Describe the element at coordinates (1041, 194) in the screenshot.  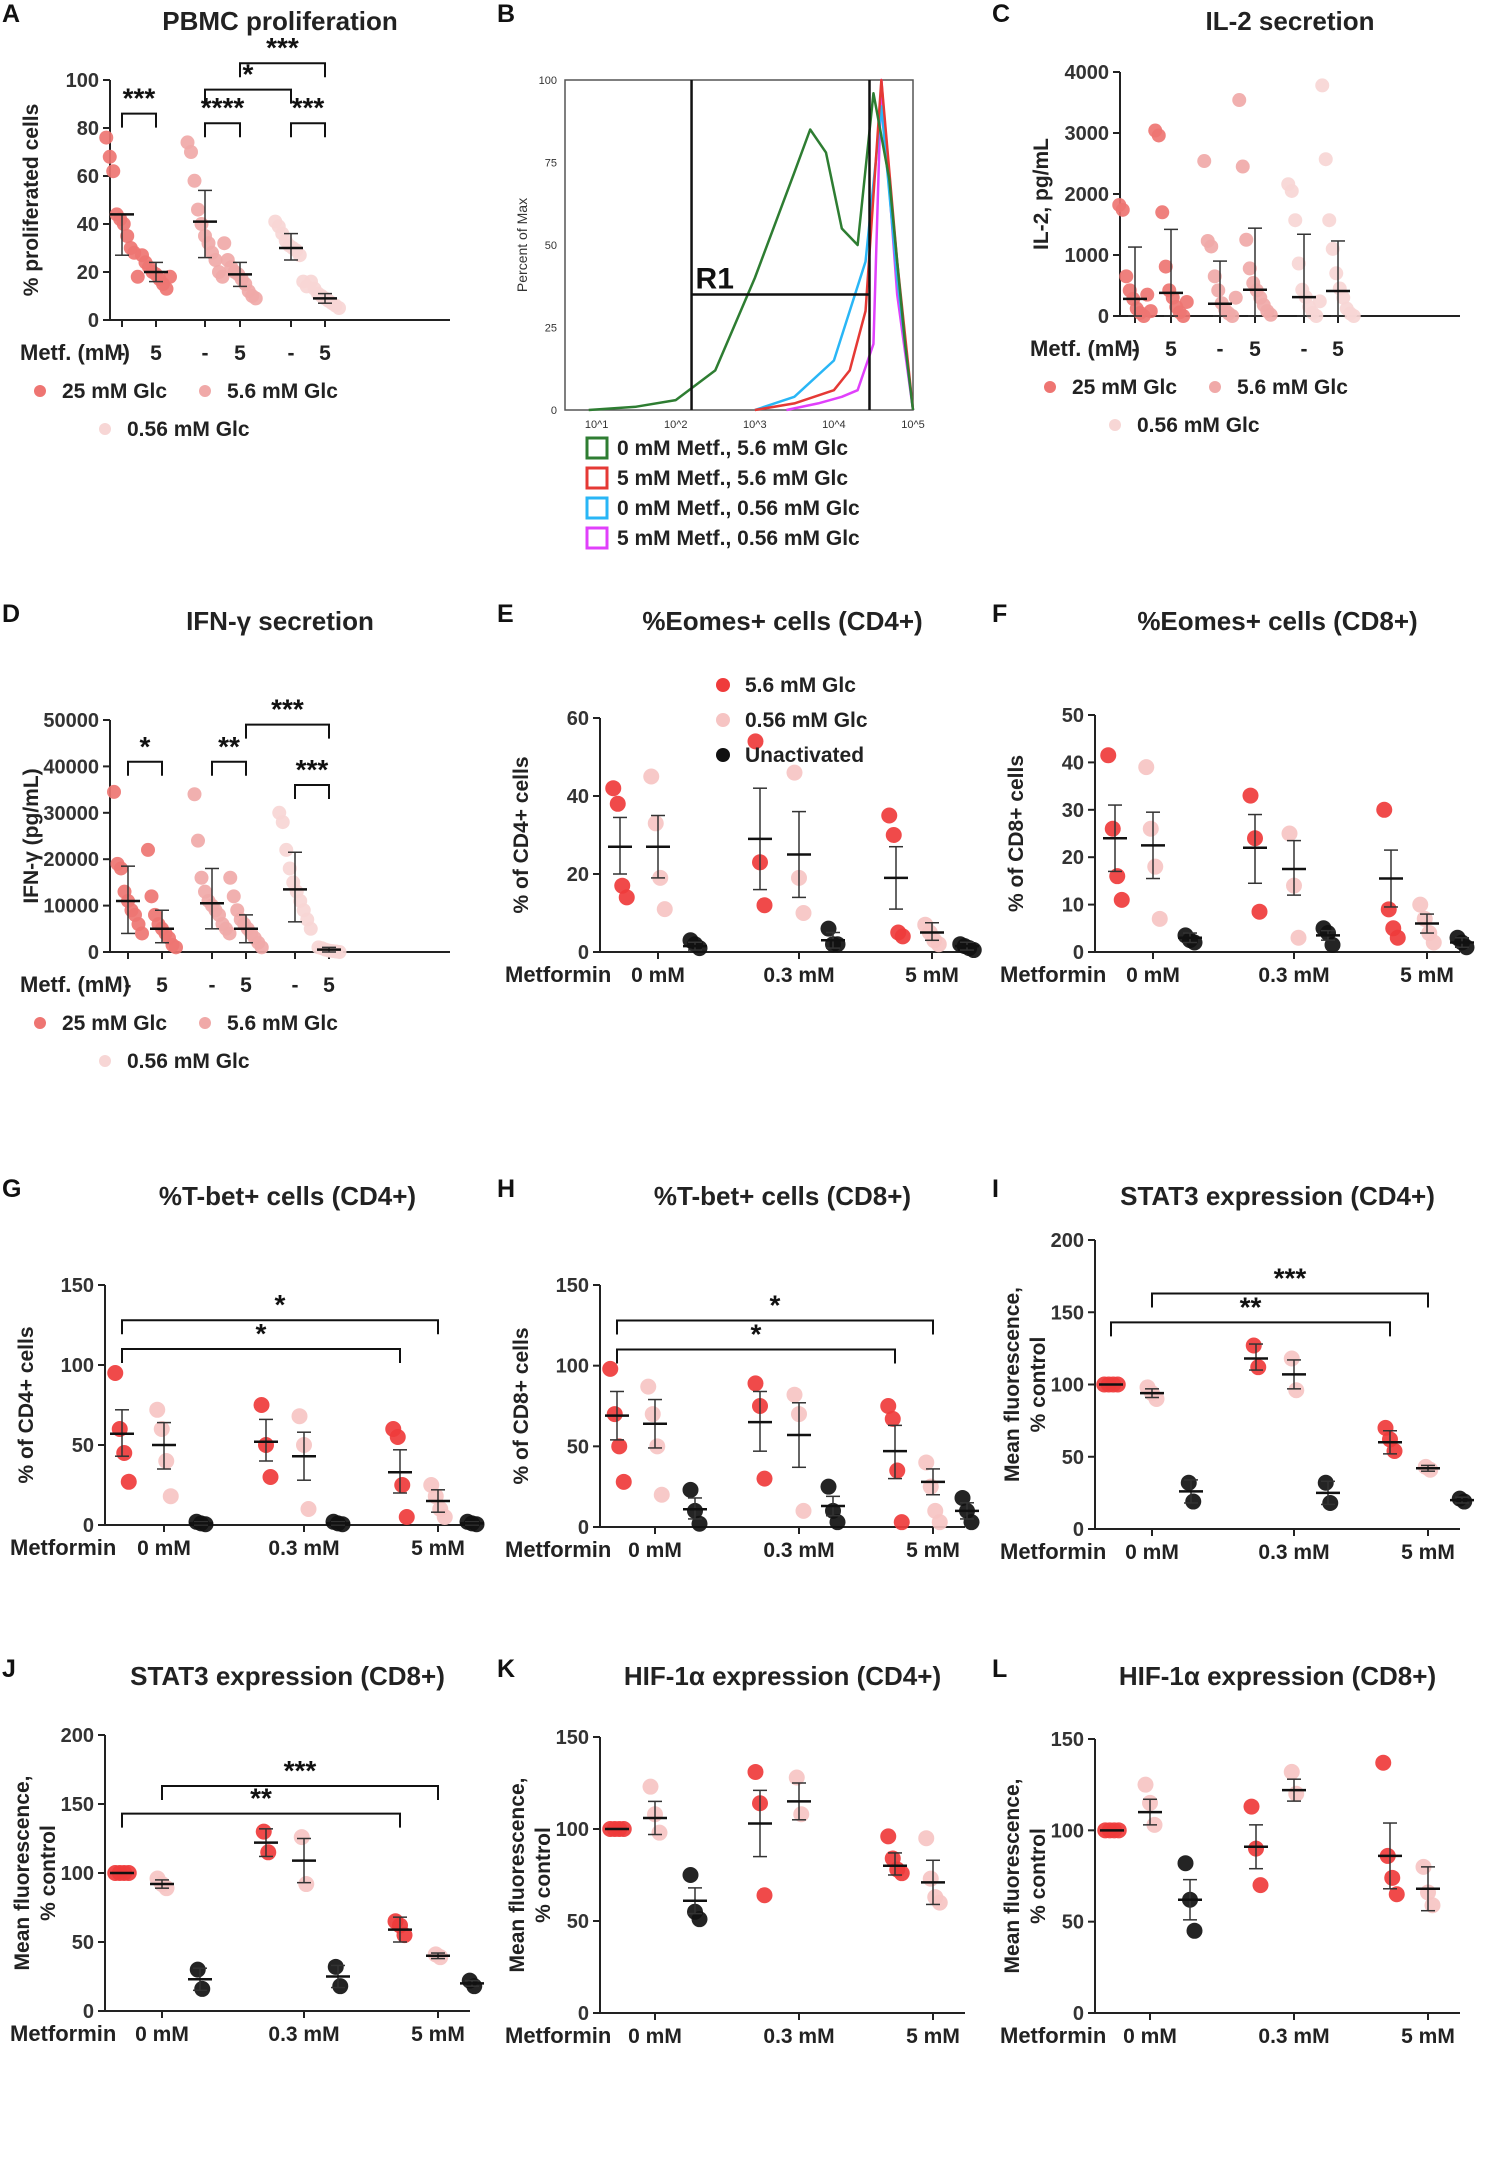
I see `y-axis-label: IL-2, pg/mL` at that location.